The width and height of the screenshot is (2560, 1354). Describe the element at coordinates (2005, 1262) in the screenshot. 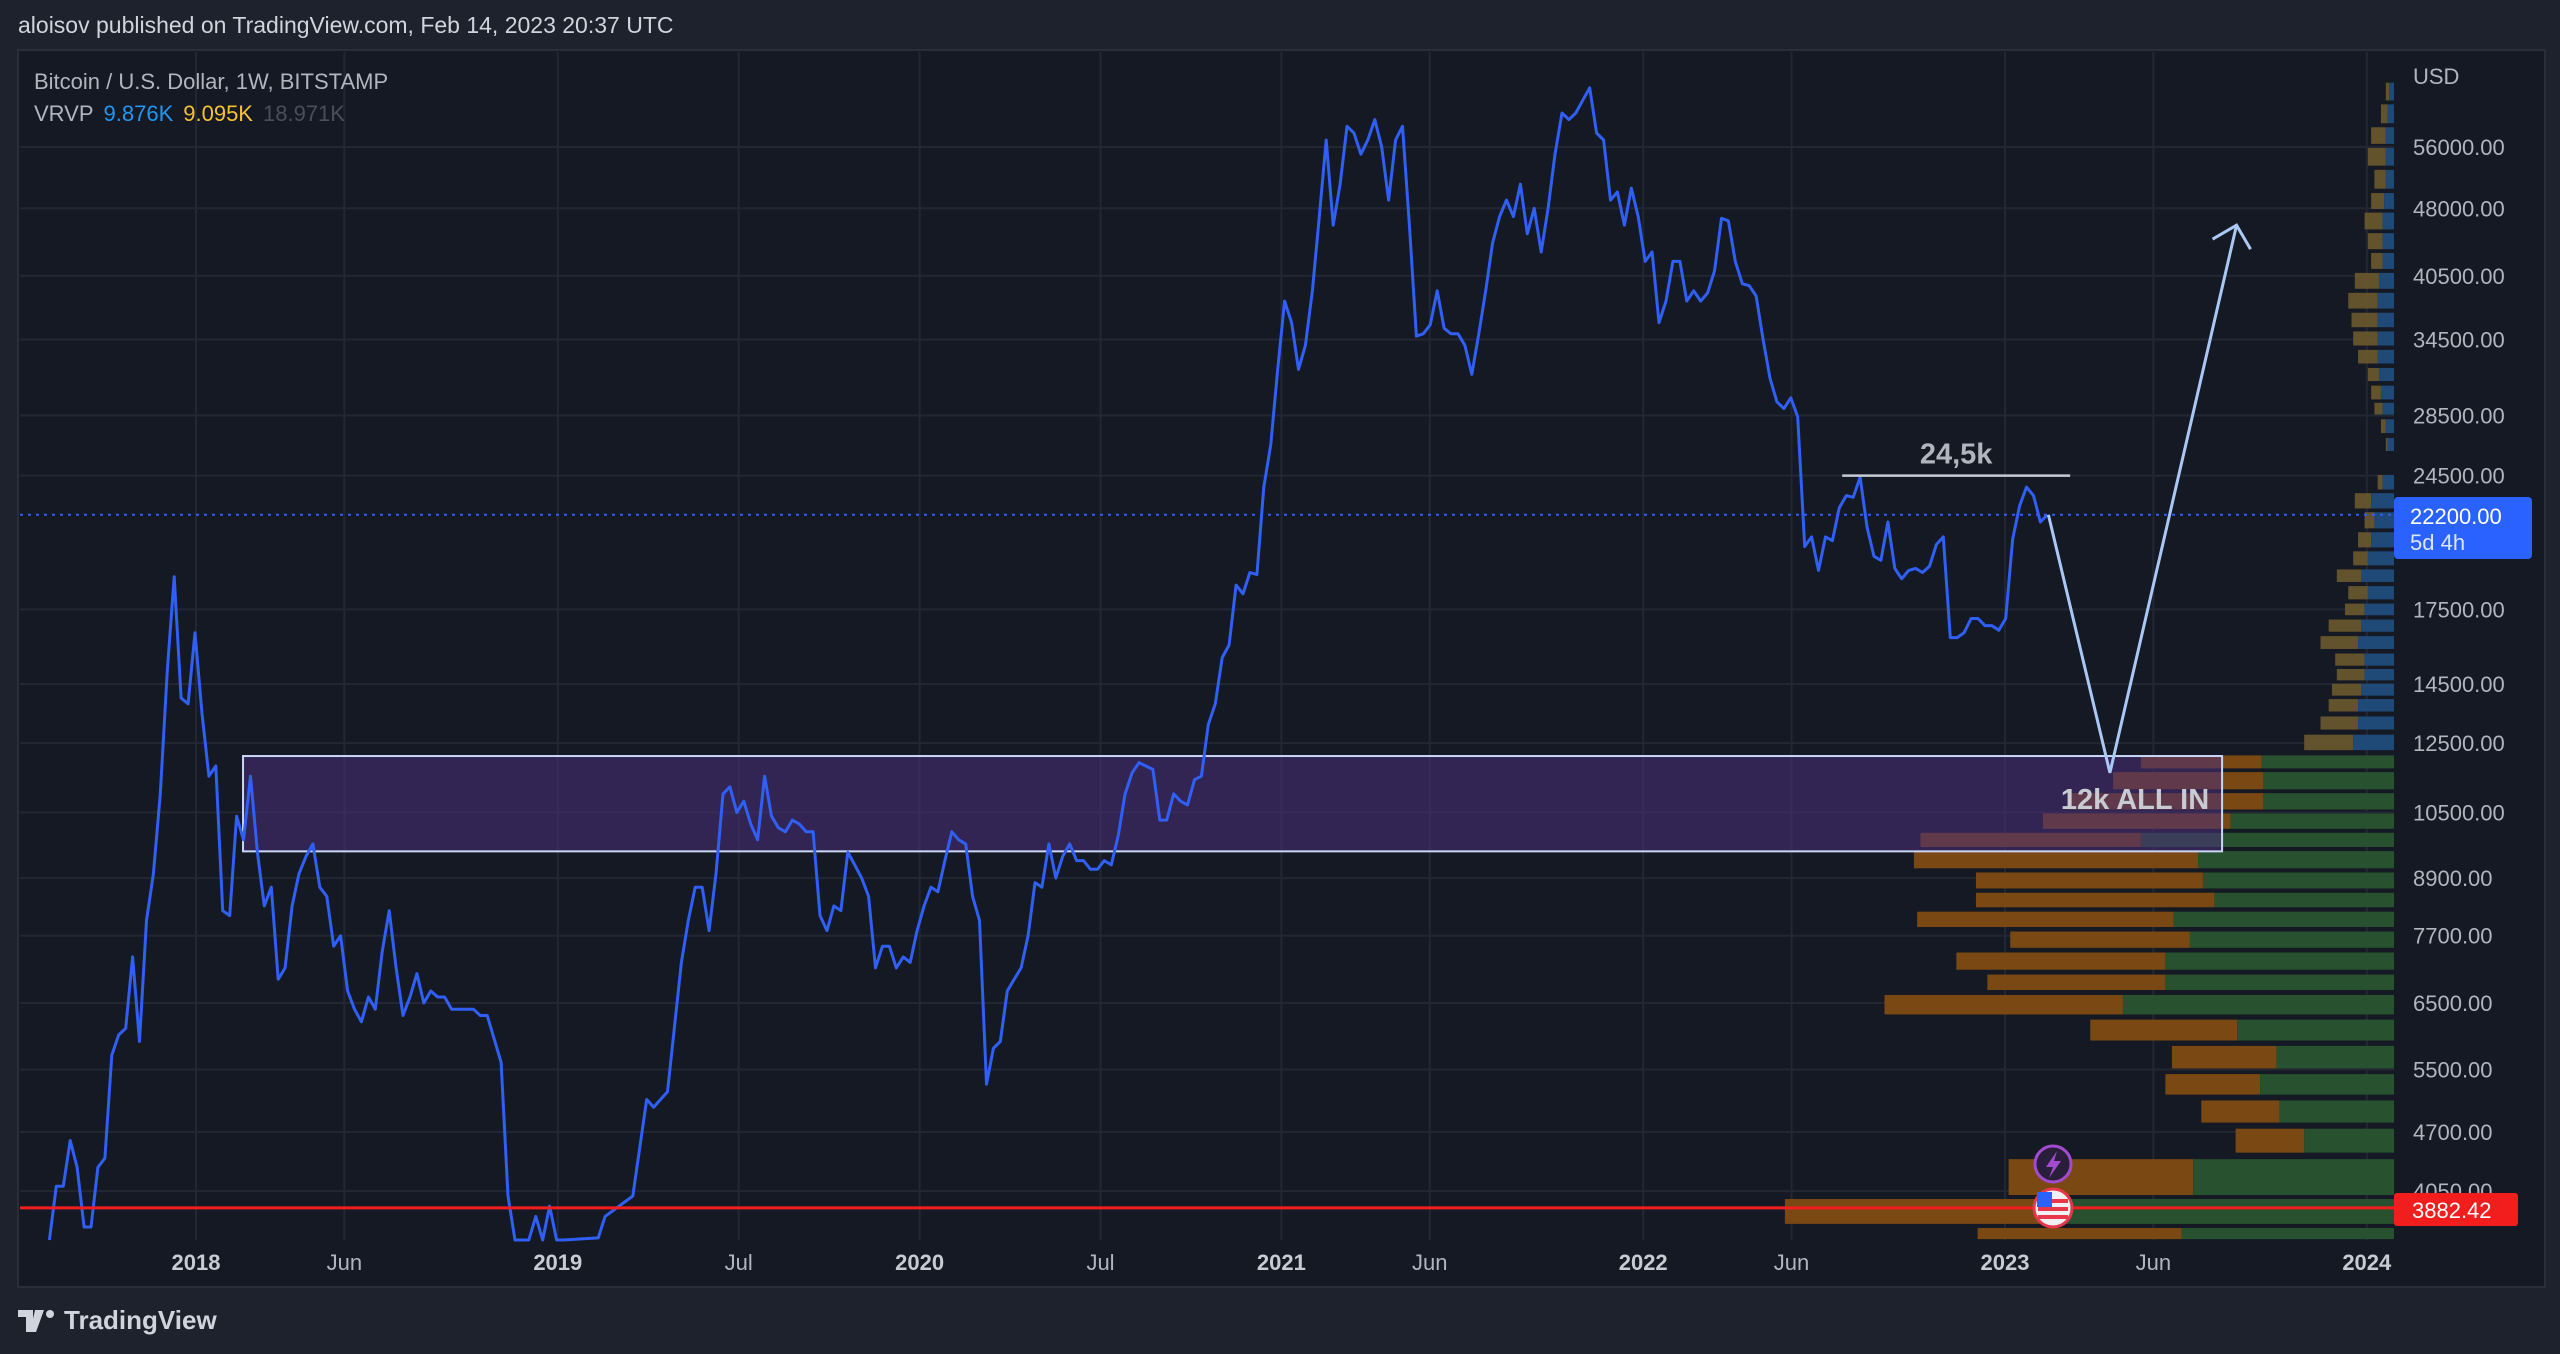

I see `time-tick-label: 2023` at that location.